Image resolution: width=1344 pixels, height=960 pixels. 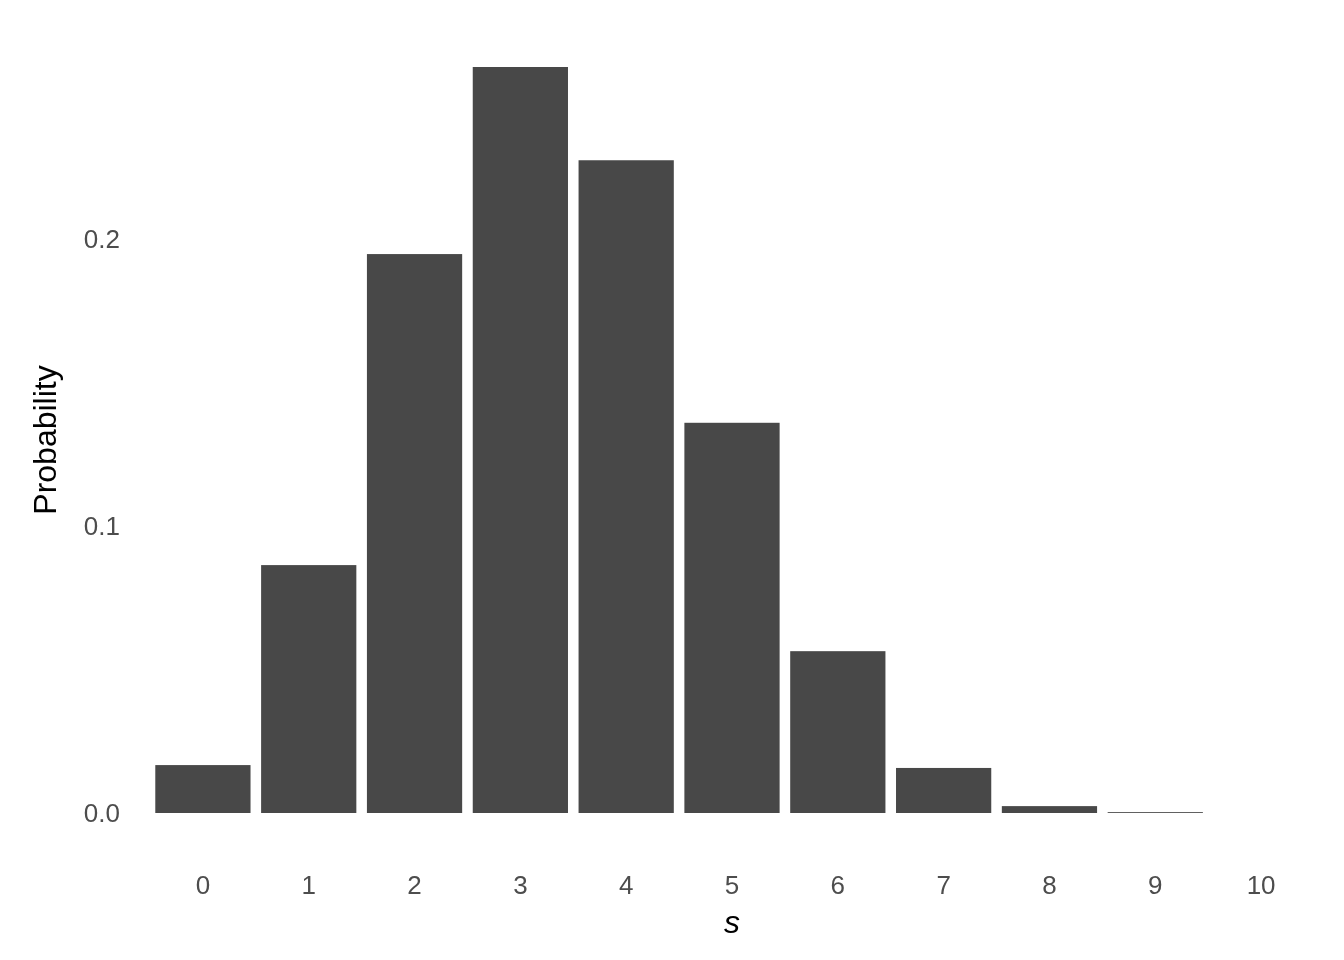 I want to click on x-tick-label: 2, so click(x=414, y=885).